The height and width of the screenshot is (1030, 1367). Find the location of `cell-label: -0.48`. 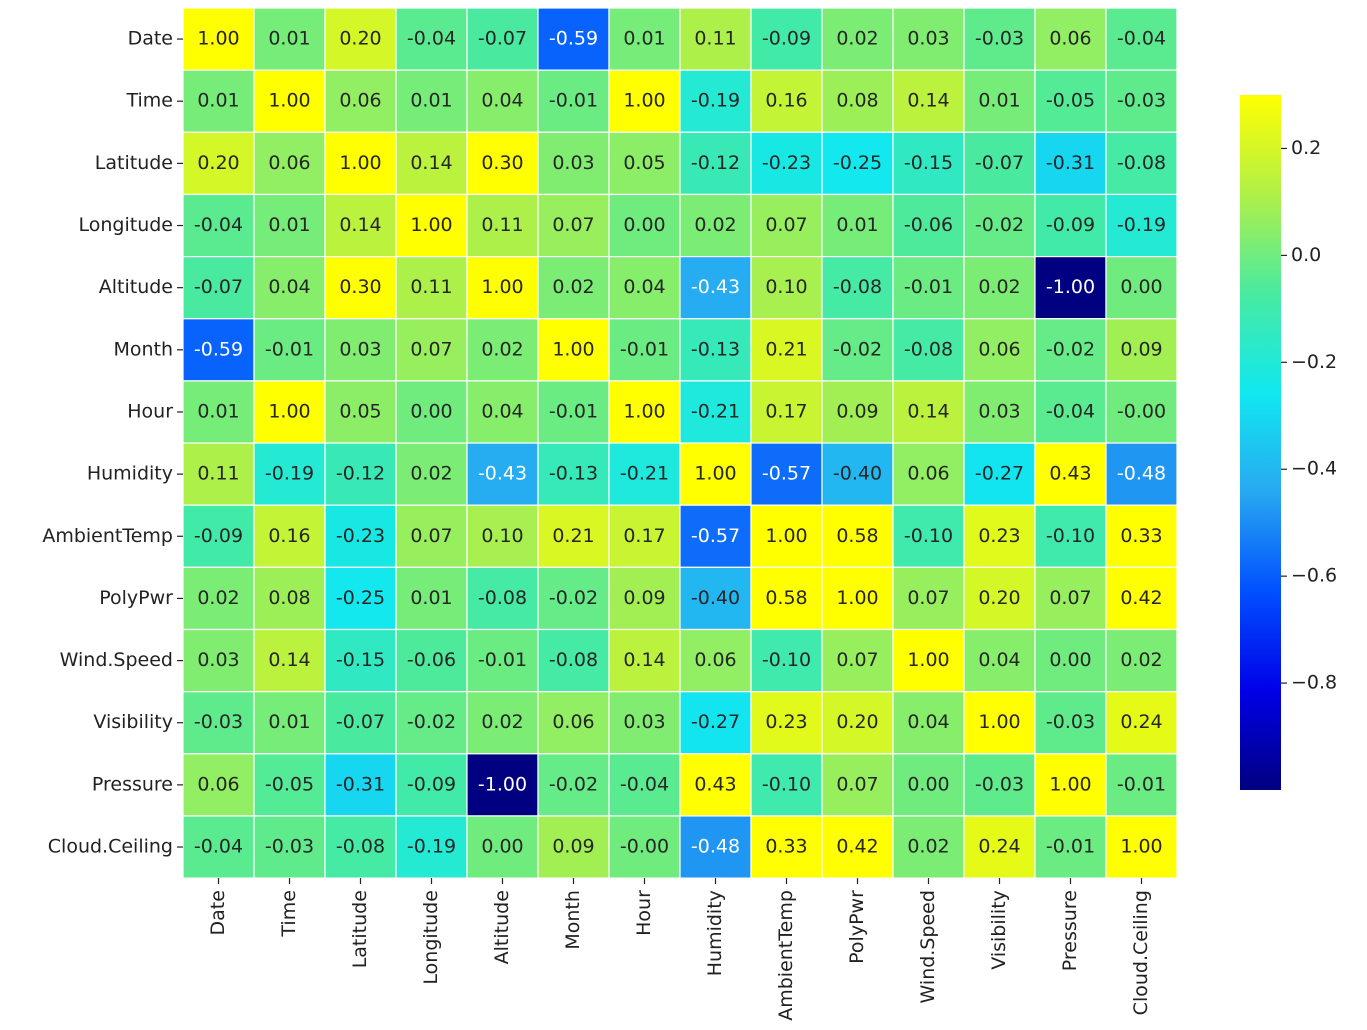

cell-label: -0.48 is located at coordinates (1141, 474).